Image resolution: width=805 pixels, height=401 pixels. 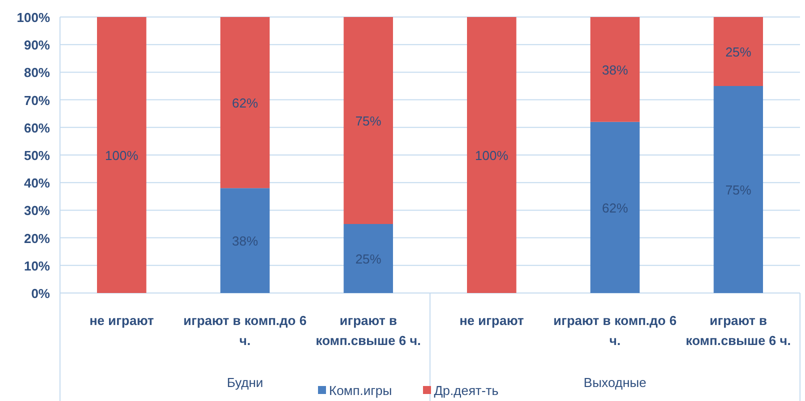 I want to click on y-tick-label: 0%, so click(x=40, y=293).